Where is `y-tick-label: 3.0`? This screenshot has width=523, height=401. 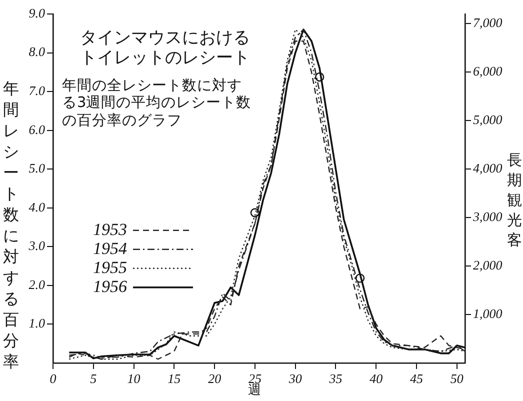
y-tick-label: 3.0 is located at coordinates (37, 246).